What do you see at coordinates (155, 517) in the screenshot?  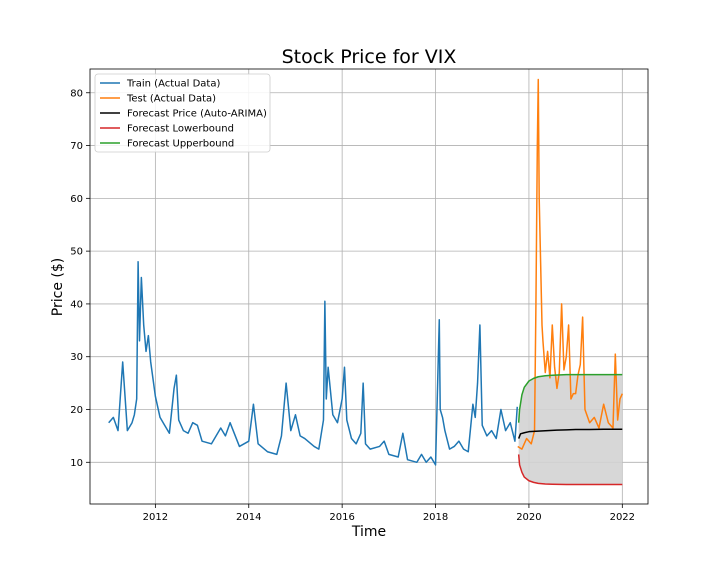 I see `x-tick-label: 2012` at bounding box center [155, 517].